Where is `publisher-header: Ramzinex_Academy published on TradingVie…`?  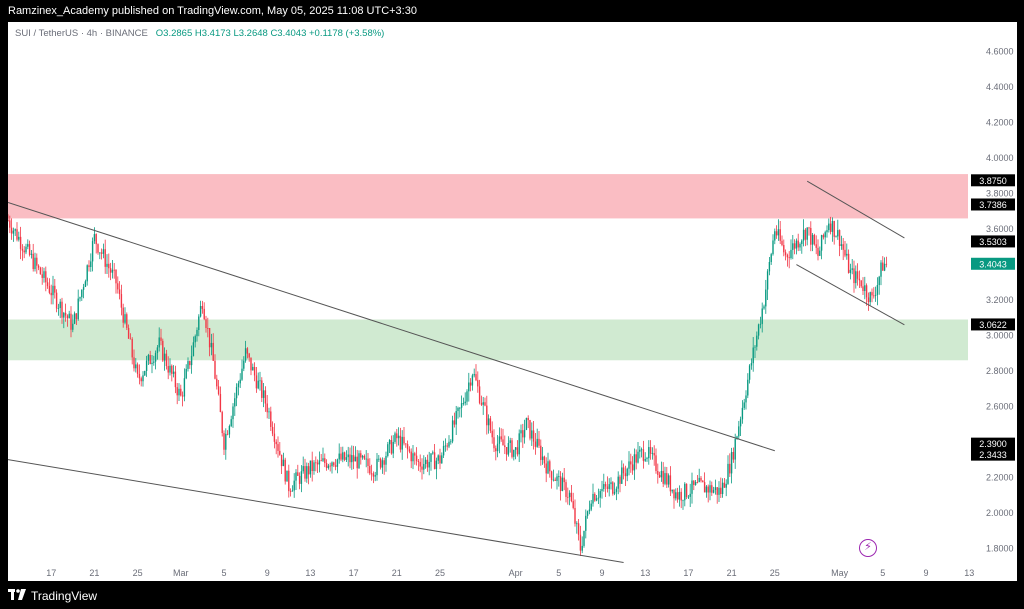 publisher-header: Ramzinex_Academy published on TradingVie… is located at coordinates (512, 11).